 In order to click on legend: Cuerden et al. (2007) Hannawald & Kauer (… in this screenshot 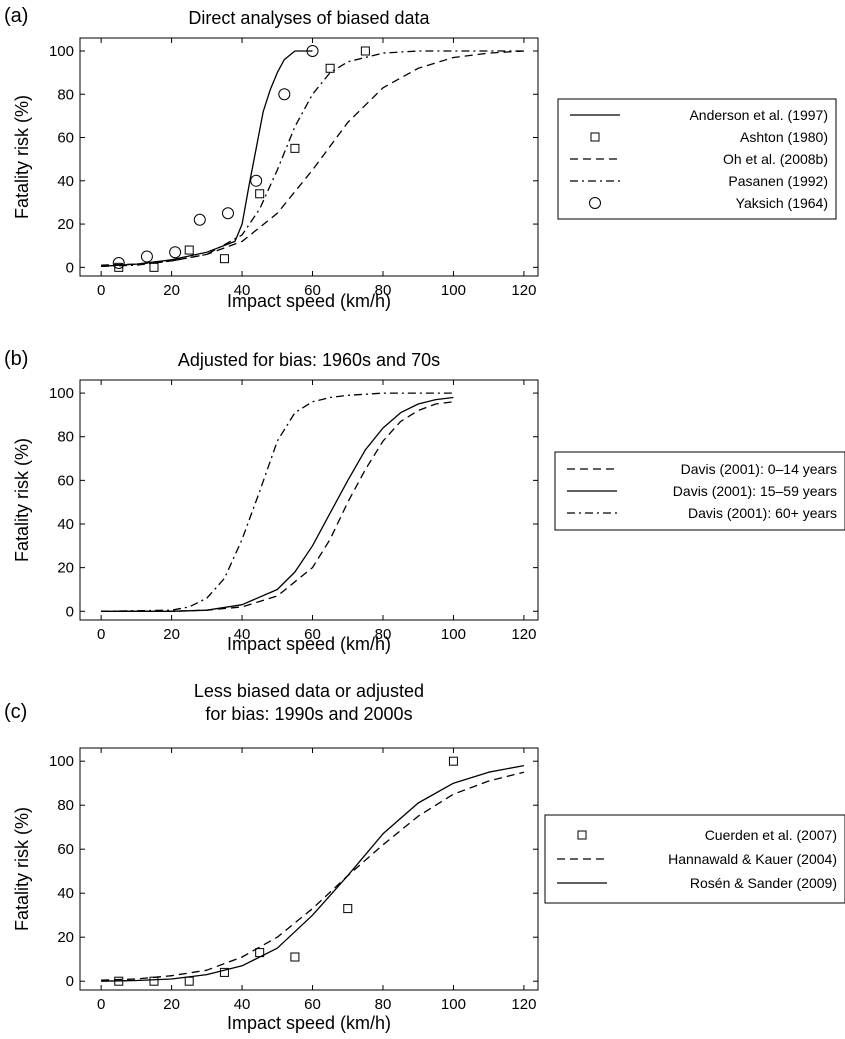, I will do `click(694, 859)`.